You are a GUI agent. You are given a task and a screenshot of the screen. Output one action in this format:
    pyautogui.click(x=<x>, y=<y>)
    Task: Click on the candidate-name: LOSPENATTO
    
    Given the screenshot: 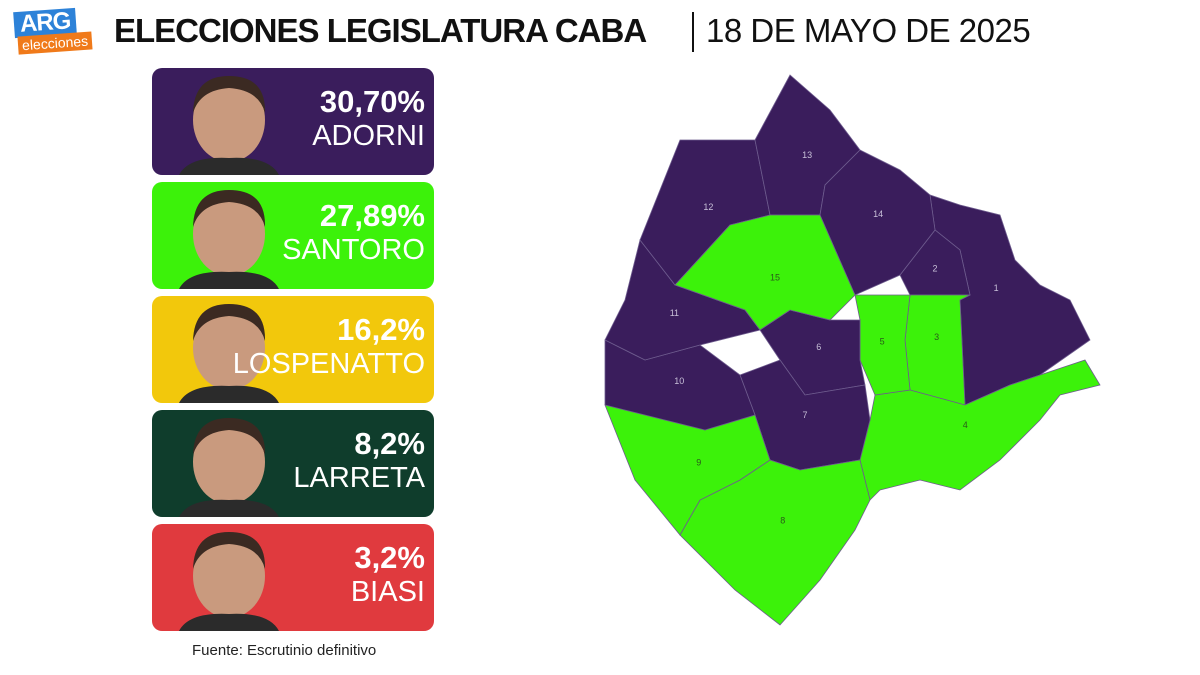 What is the action you would take?
    pyautogui.click(x=328, y=364)
    